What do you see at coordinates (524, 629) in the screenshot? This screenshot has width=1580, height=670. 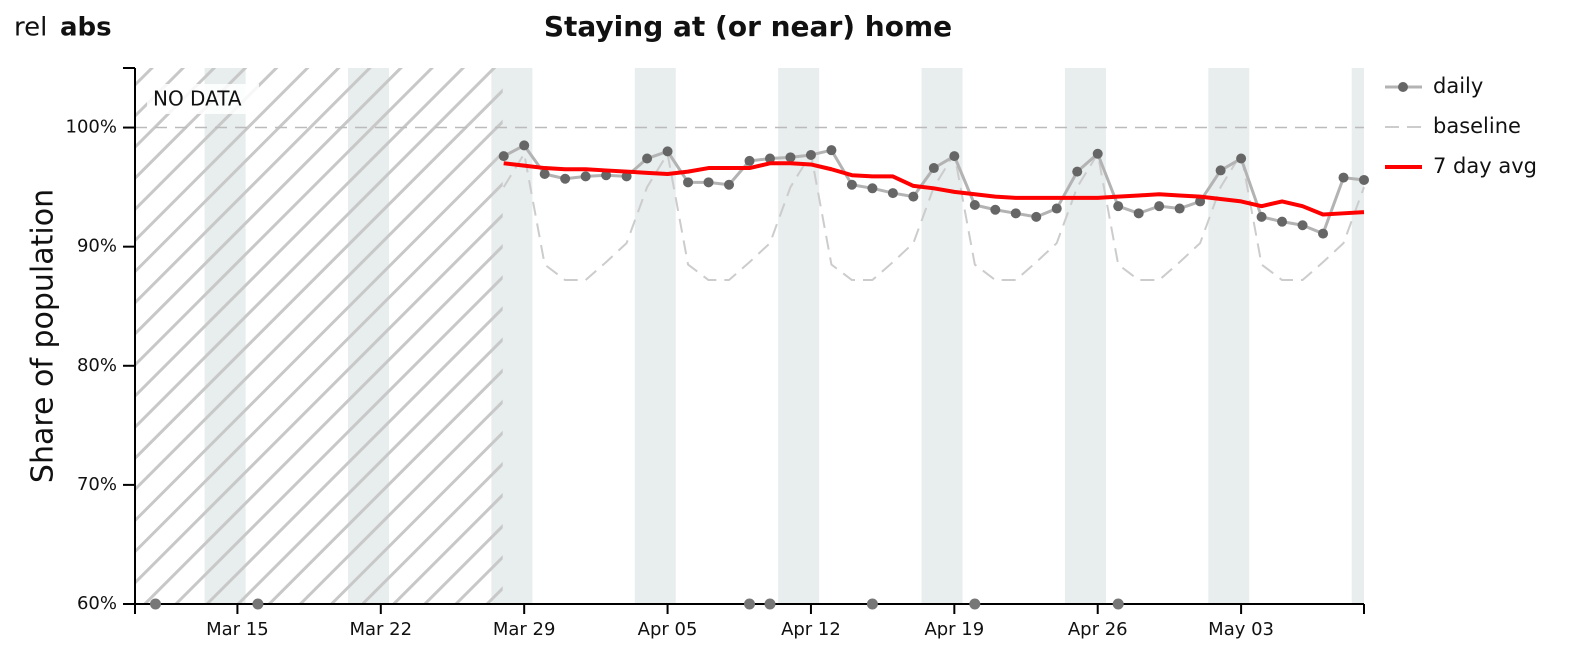 I see `x-tick-label: Mar 29` at bounding box center [524, 629].